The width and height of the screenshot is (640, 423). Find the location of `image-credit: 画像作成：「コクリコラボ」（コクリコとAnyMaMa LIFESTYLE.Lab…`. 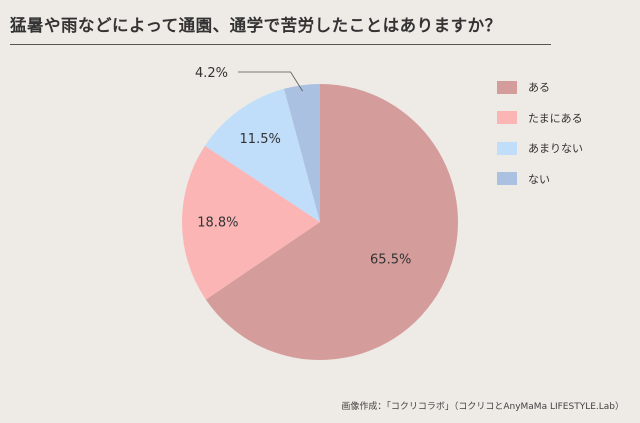

image-credit: 画像作成：「コクリコラボ」（コクリコとAnyMaMa LIFESTYLE.Lab… is located at coordinates (482, 407).